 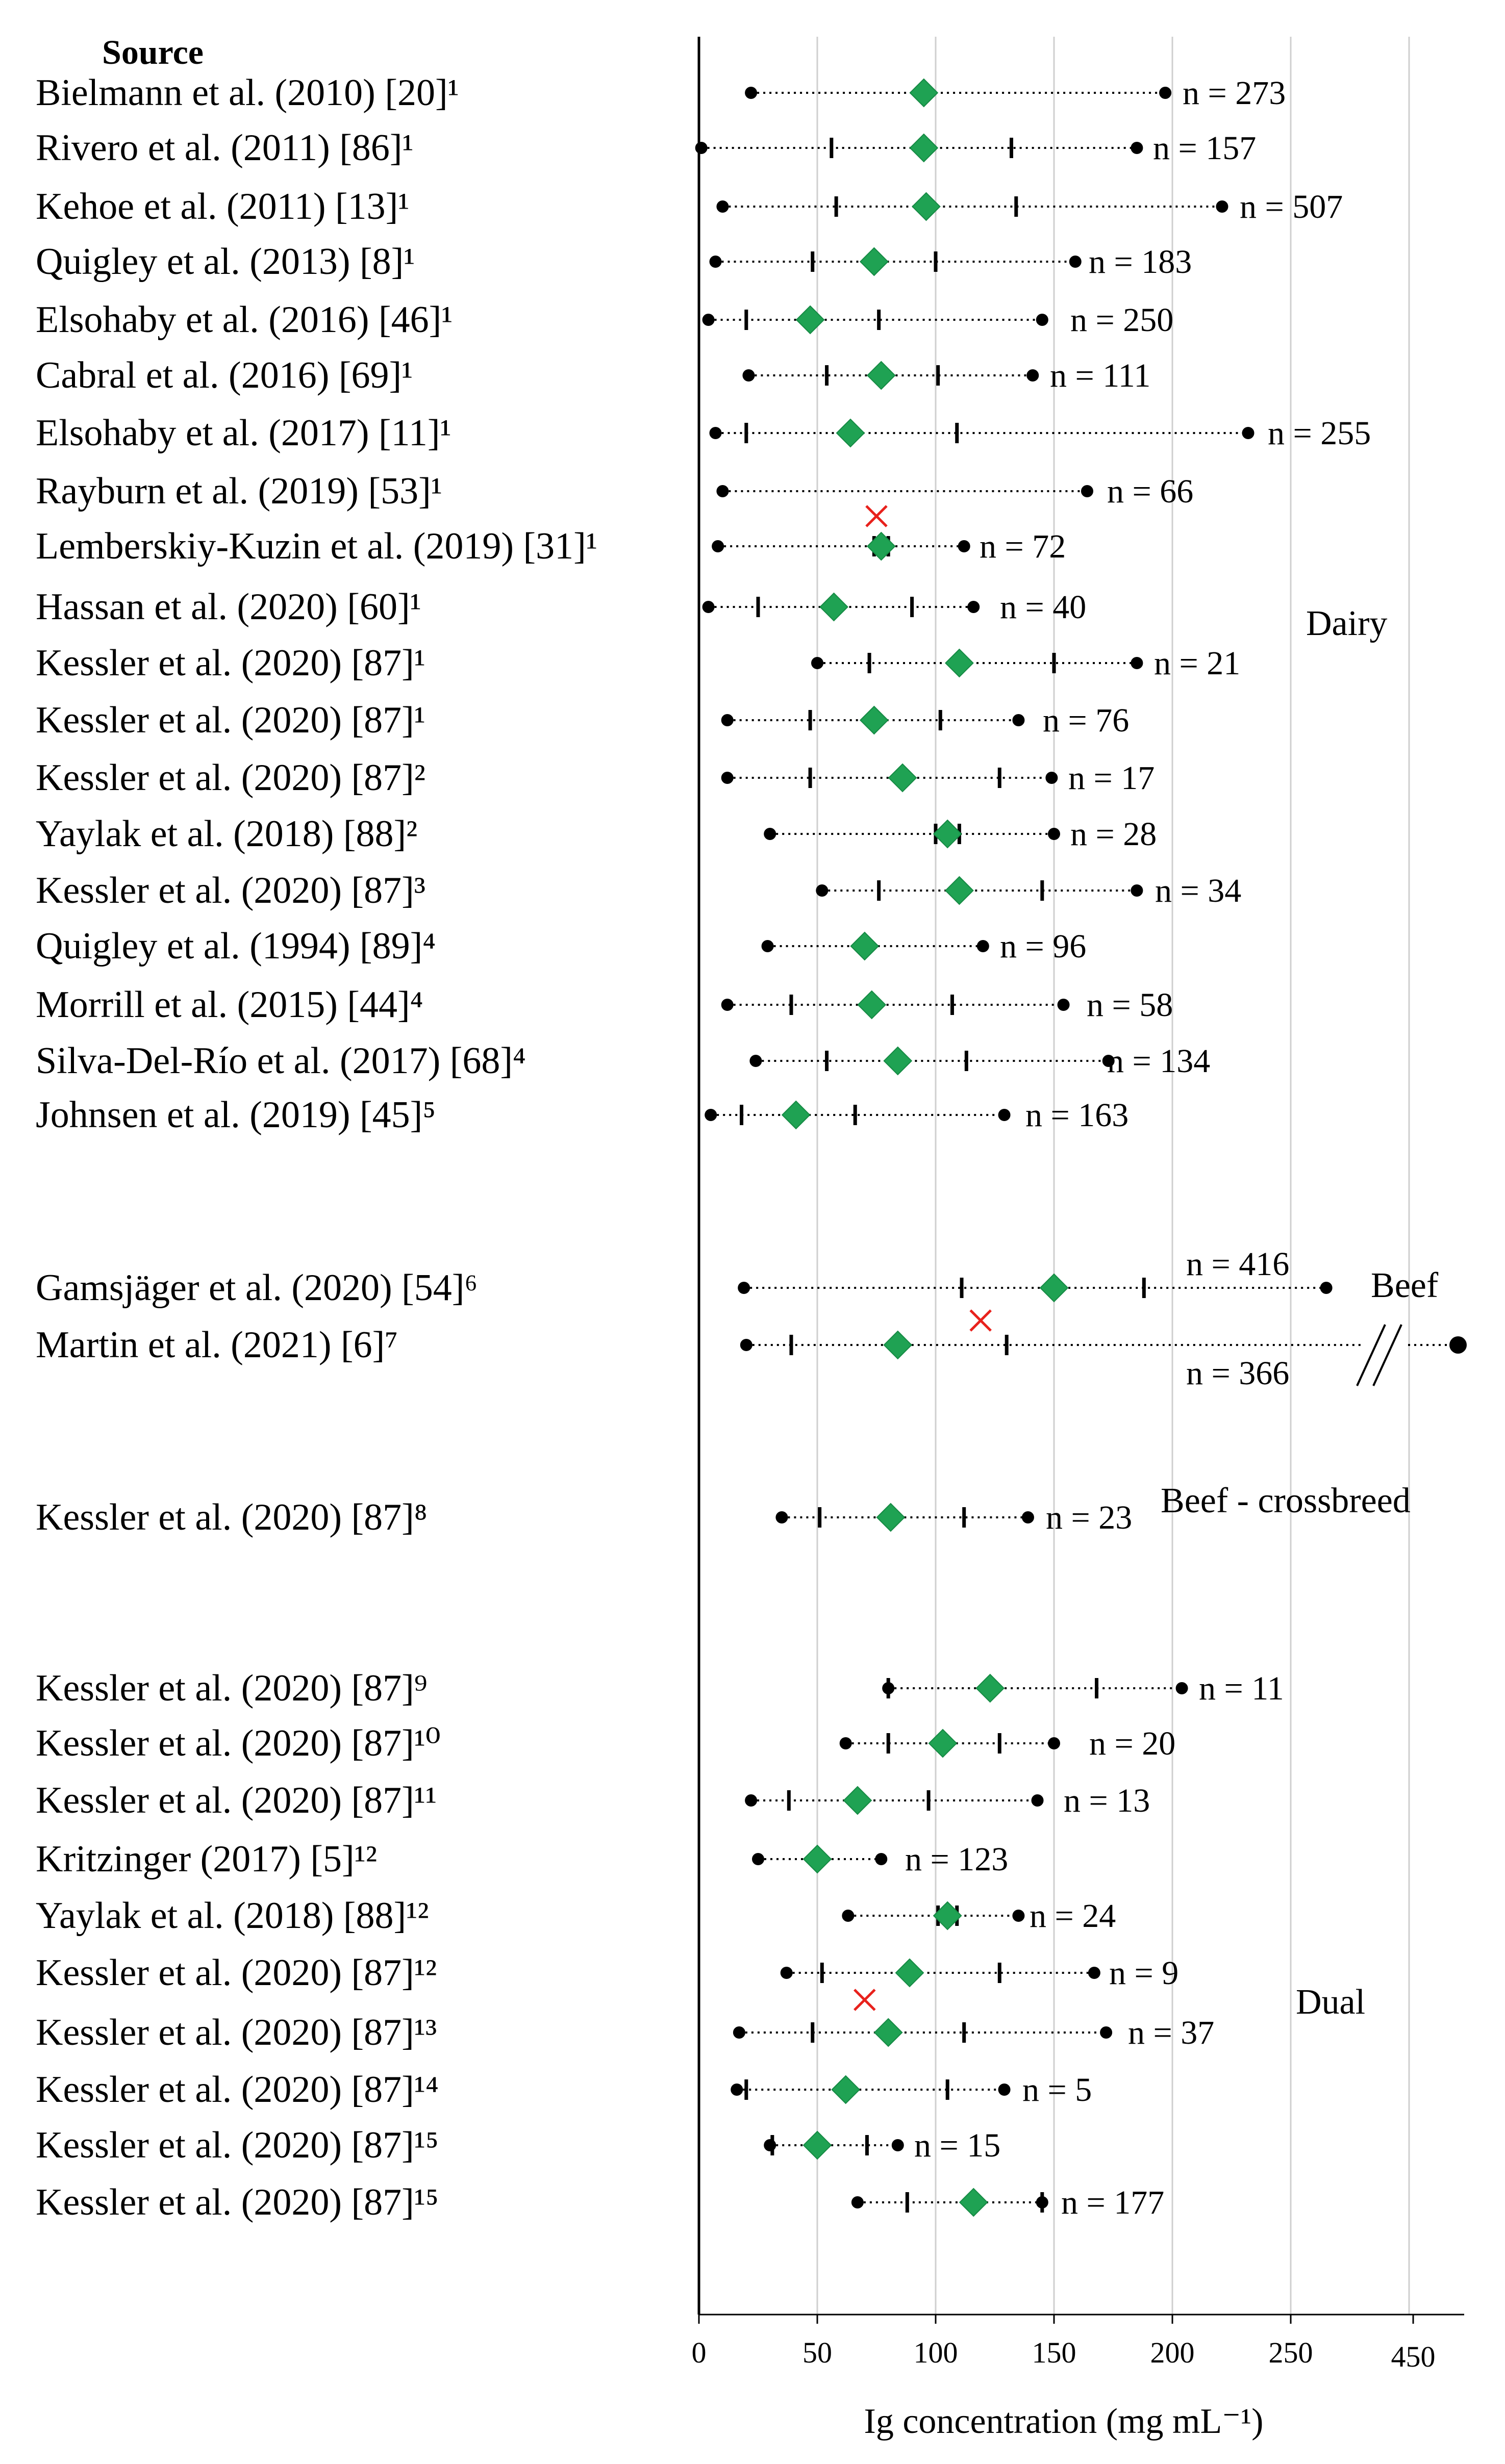 What do you see at coordinates (1198, 890) in the screenshot?
I see `n-label: n = 34` at bounding box center [1198, 890].